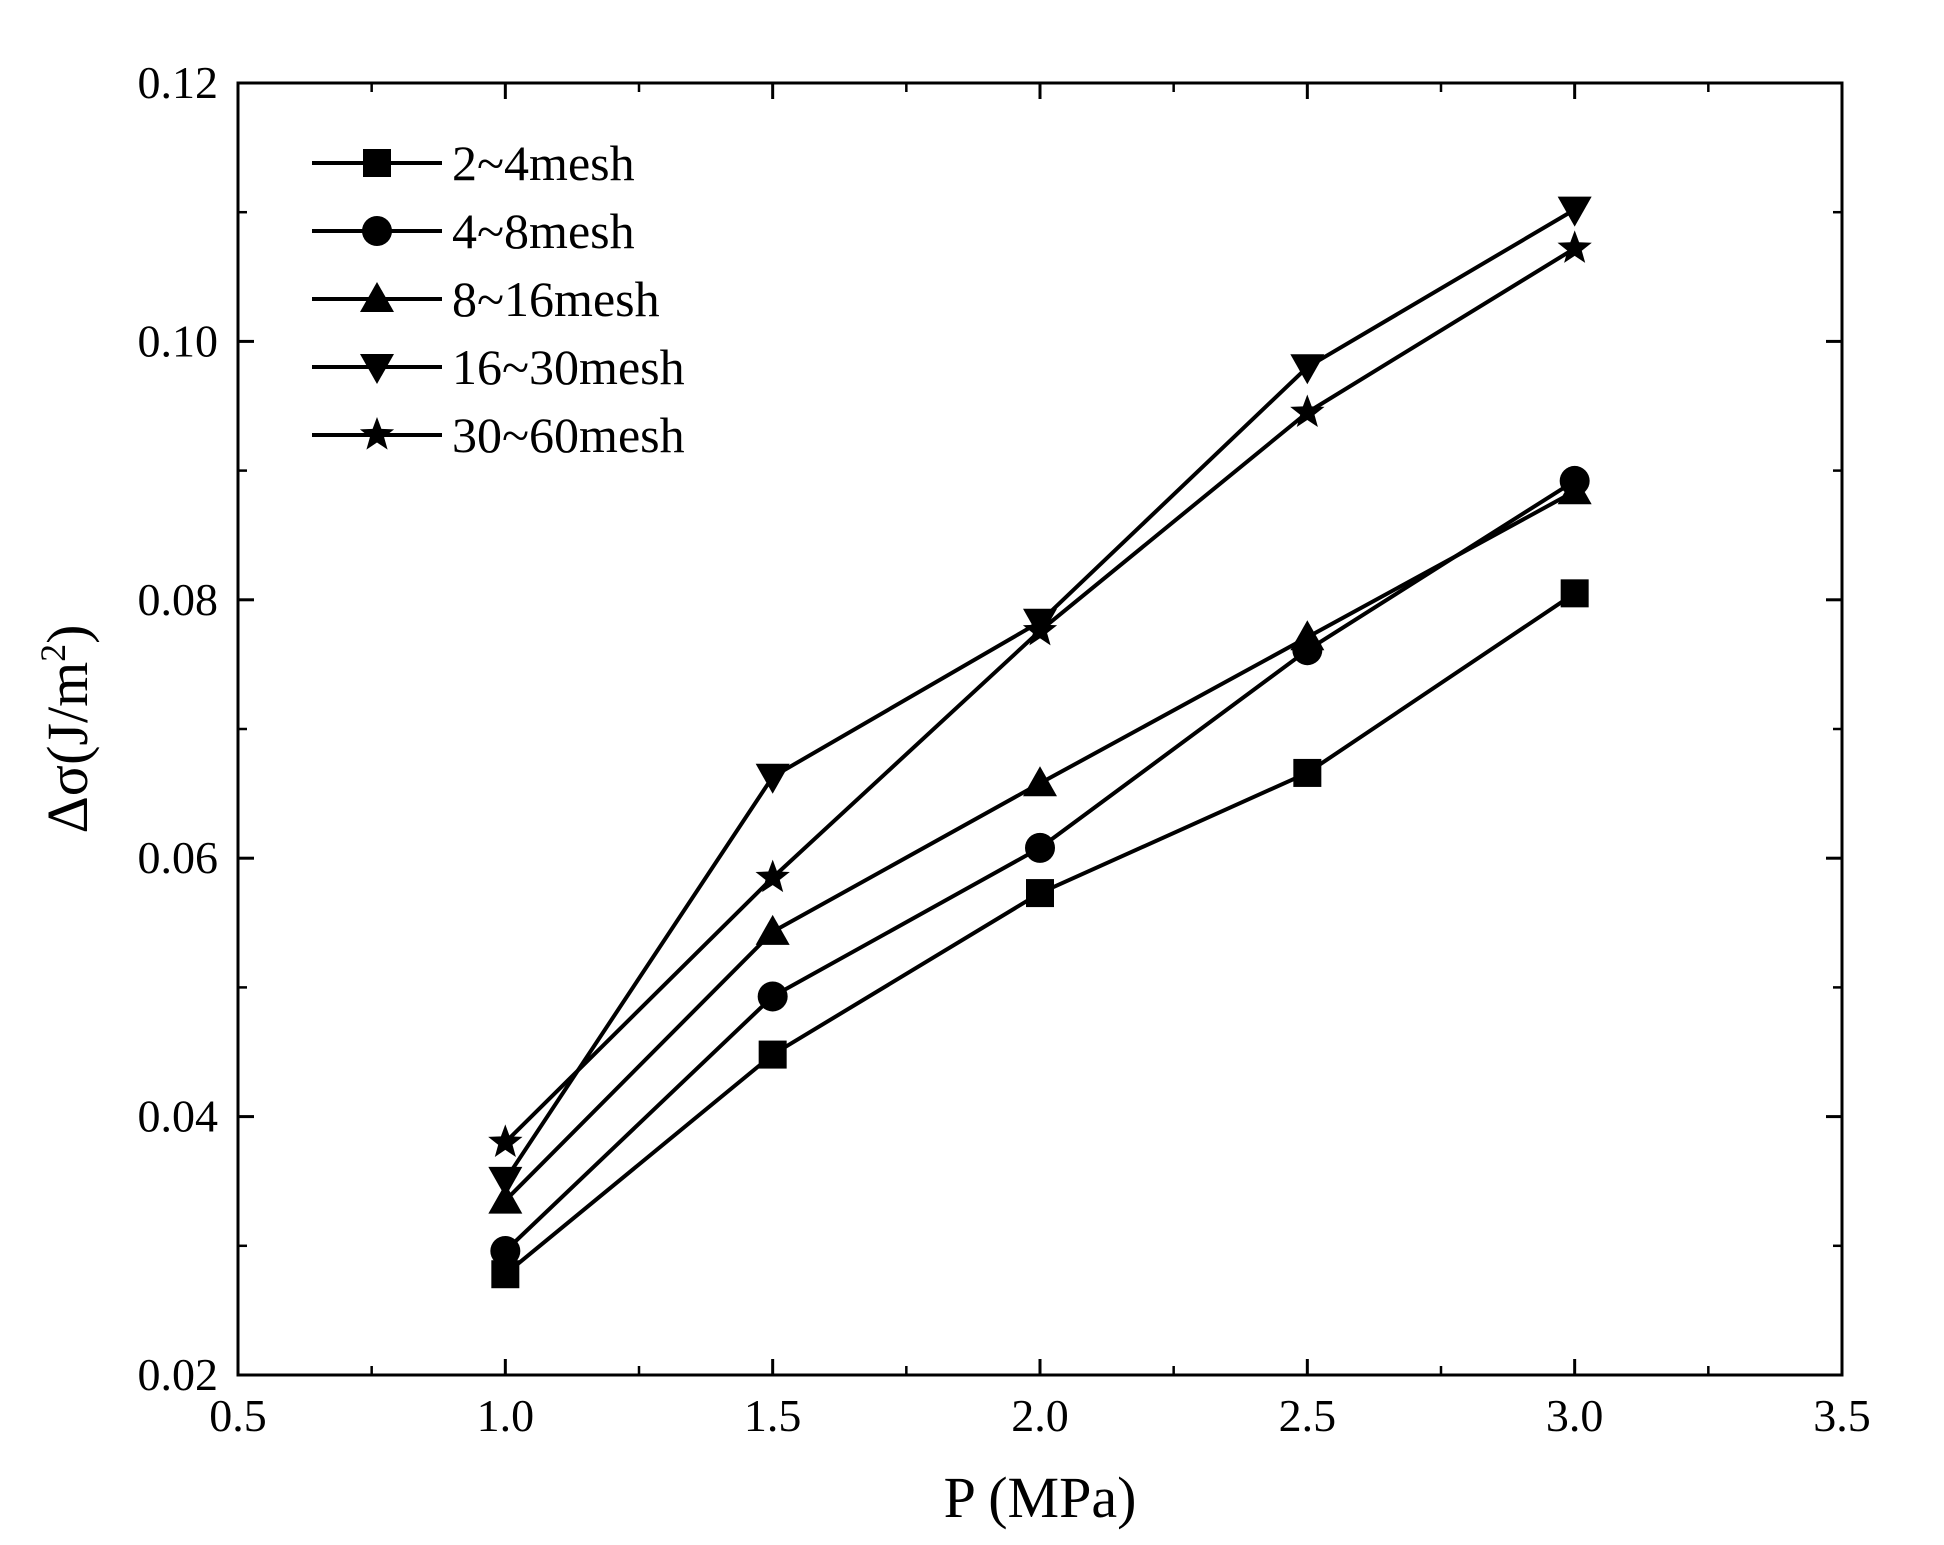 This screenshot has height=1545, width=1944. Describe the element at coordinates (178, 82) in the screenshot. I see `y-tick-label: 0.12` at that location.